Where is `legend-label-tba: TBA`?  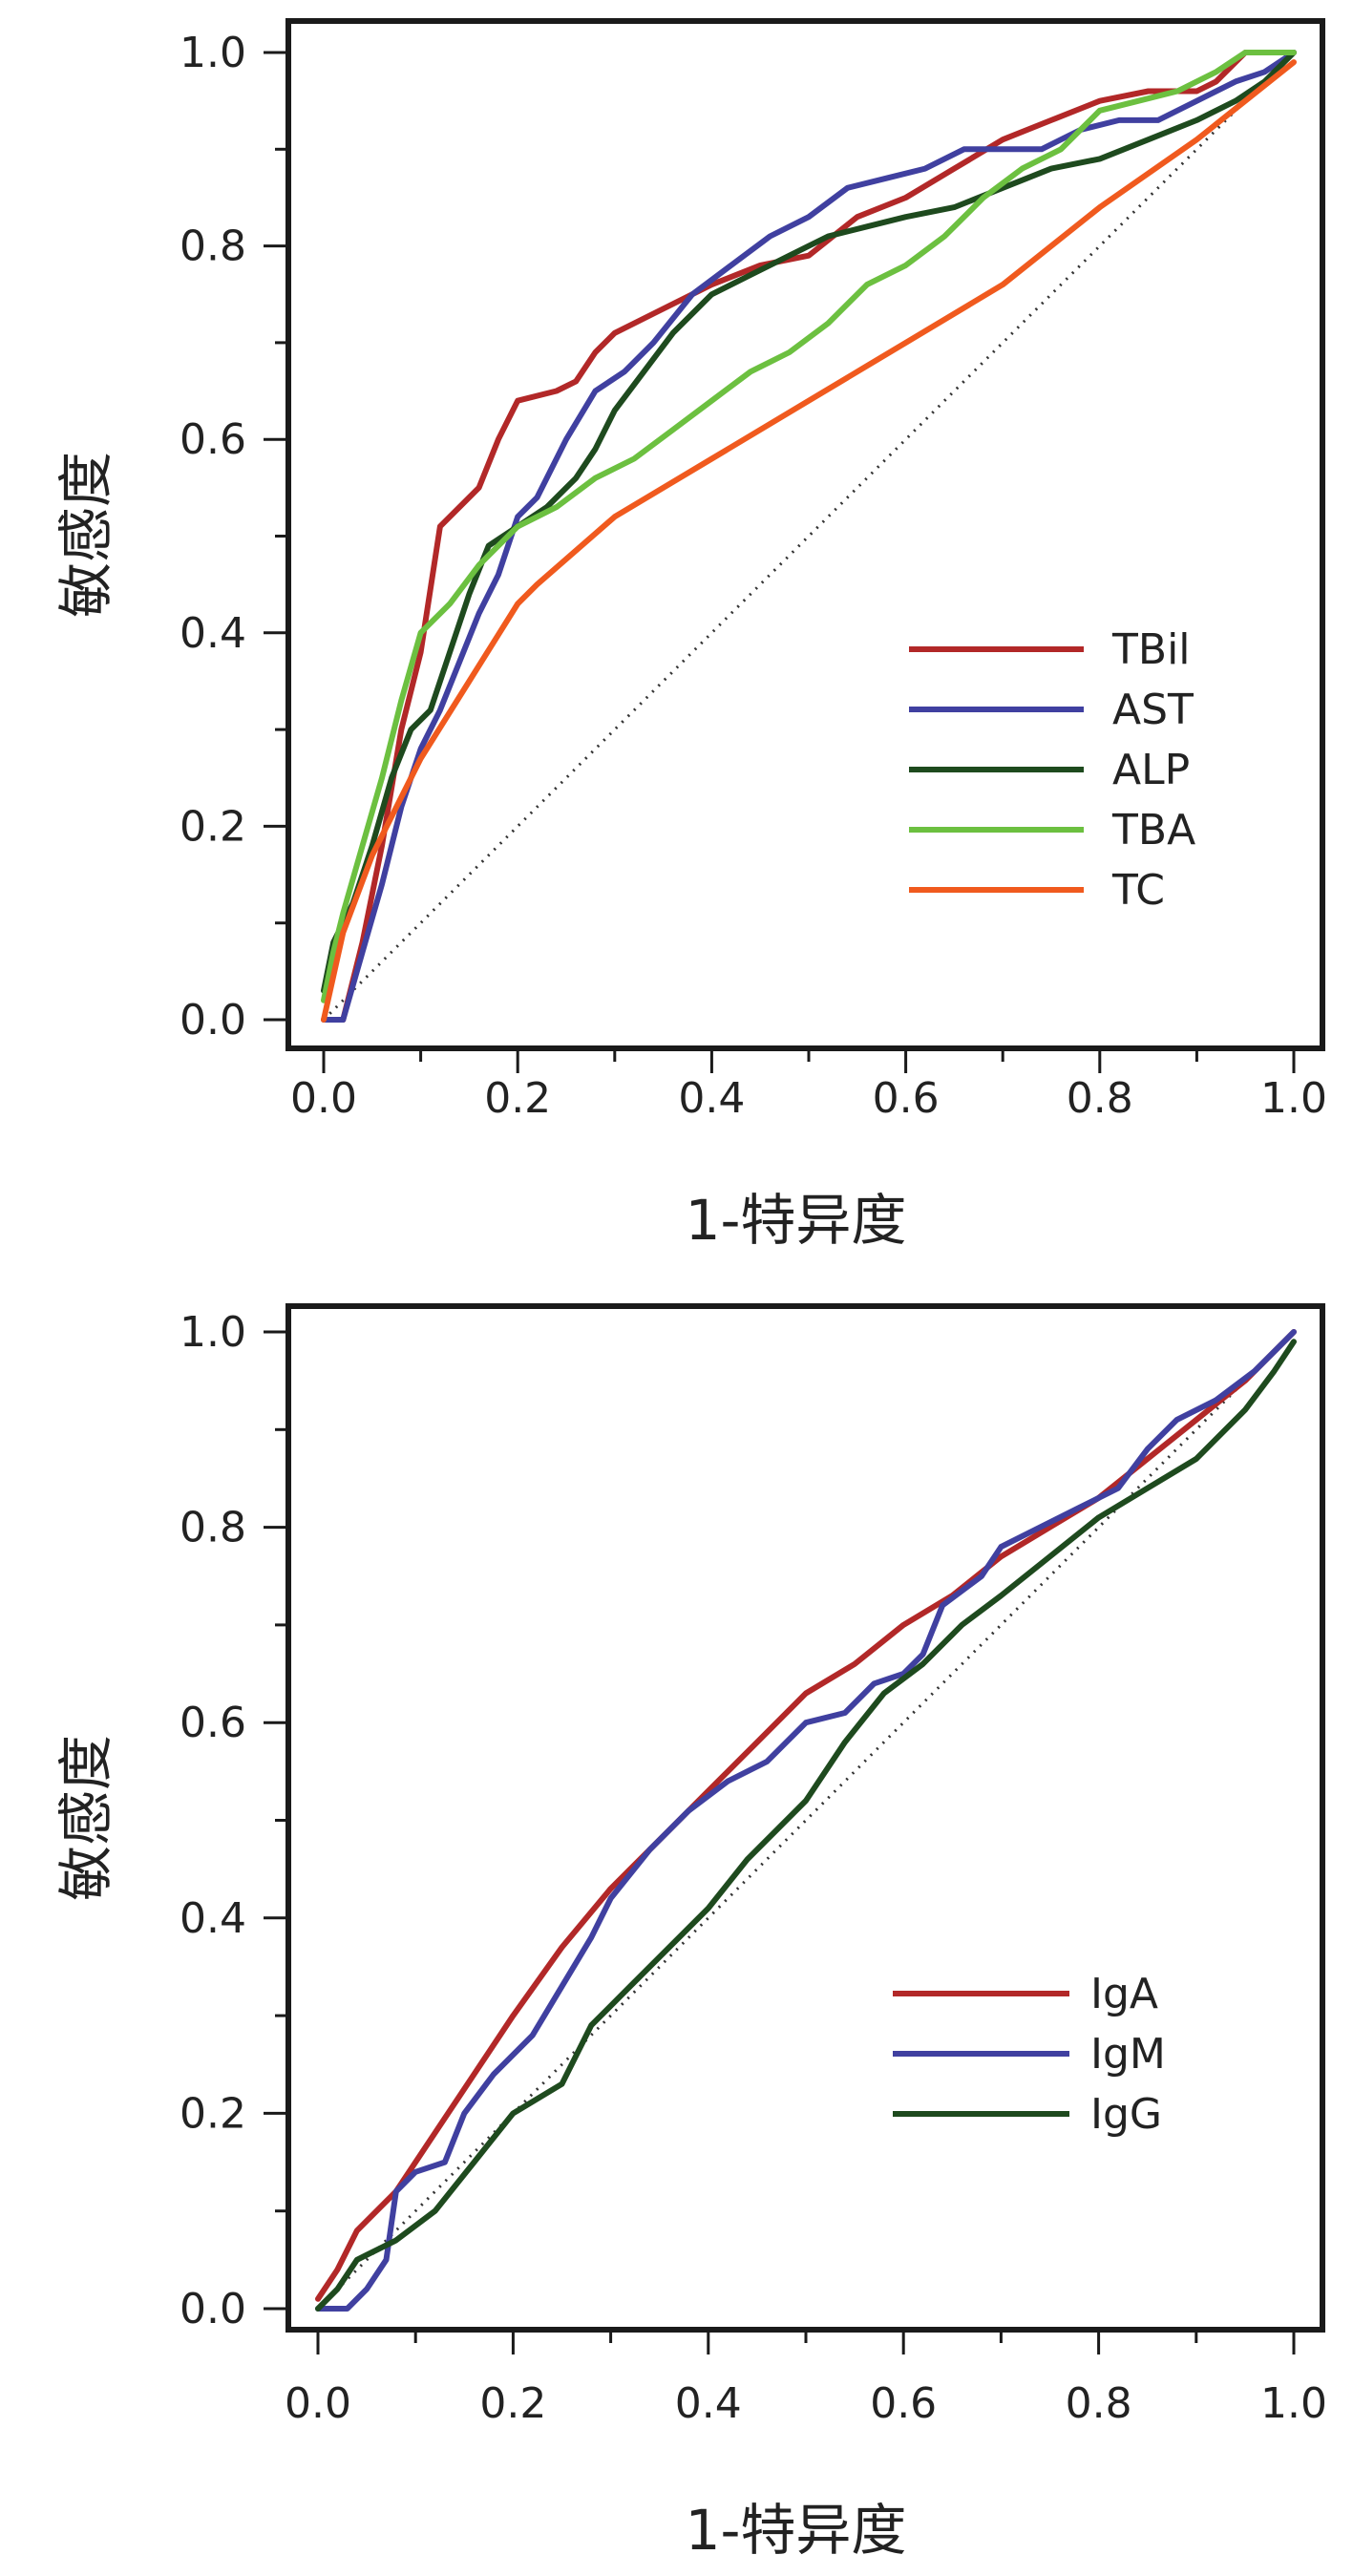
legend-label-tba: TBA is located at coordinates (1153, 830).